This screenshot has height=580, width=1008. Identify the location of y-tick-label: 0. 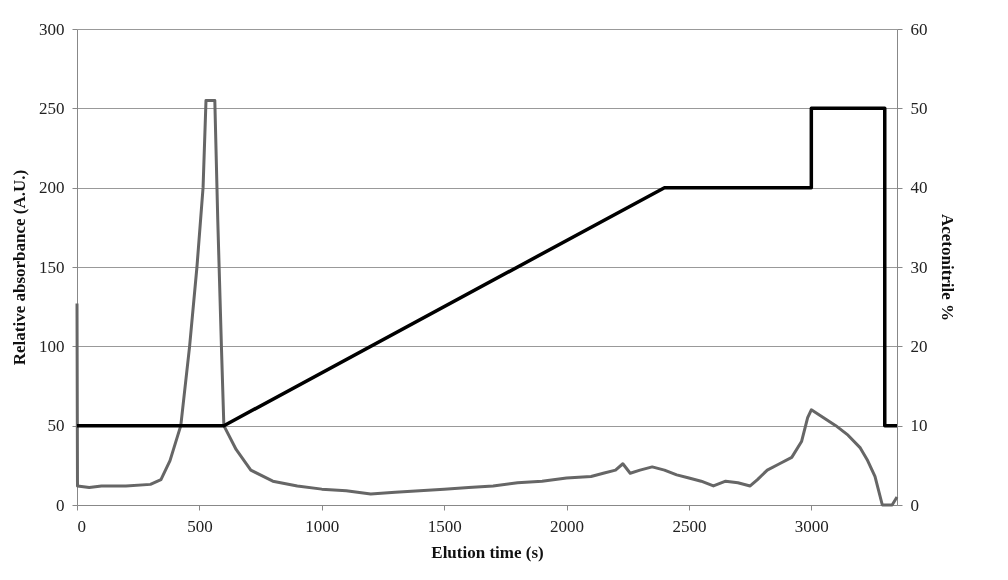
(60, 505).